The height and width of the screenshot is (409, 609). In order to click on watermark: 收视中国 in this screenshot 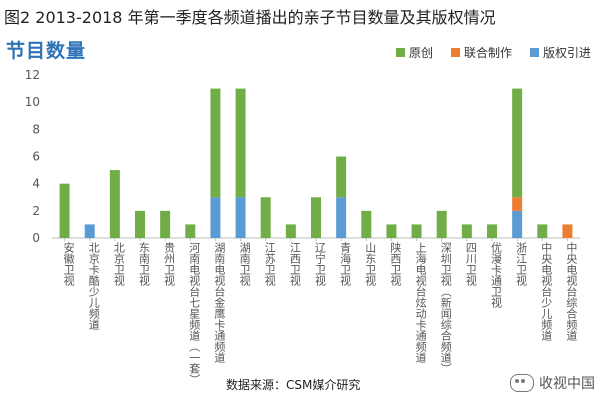, I will do `click(552, 383)`.